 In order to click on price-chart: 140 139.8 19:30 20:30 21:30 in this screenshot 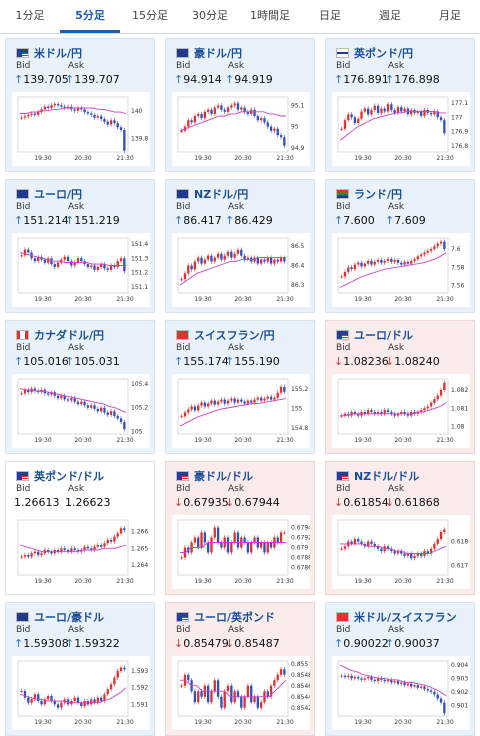, I will do `click(81, 129)`.